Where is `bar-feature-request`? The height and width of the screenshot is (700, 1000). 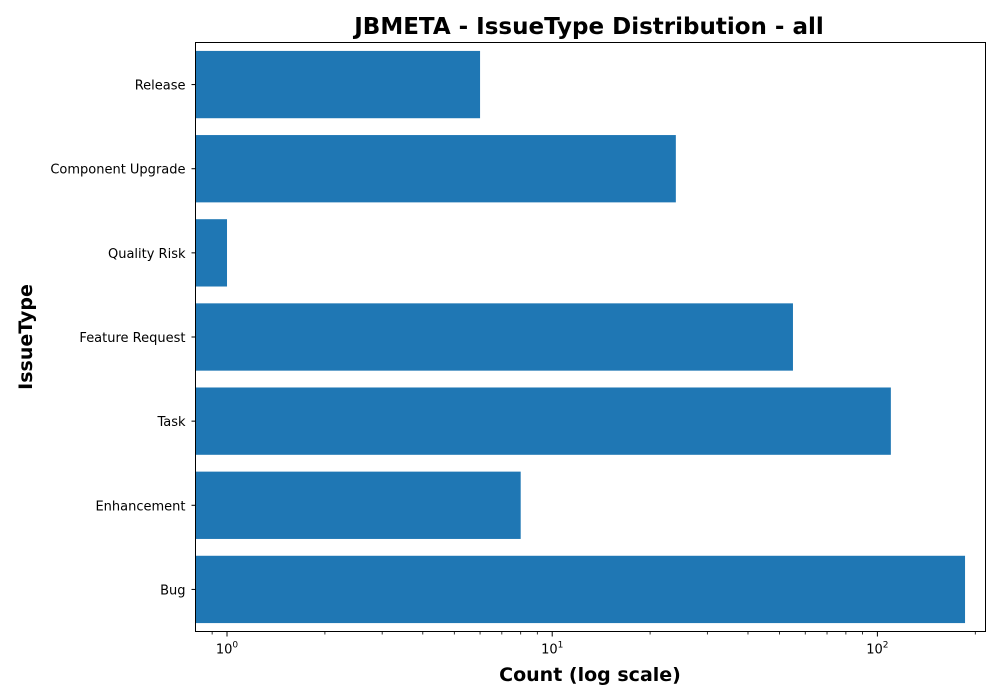
bar-feature-request is located at coordinates (494, 337).